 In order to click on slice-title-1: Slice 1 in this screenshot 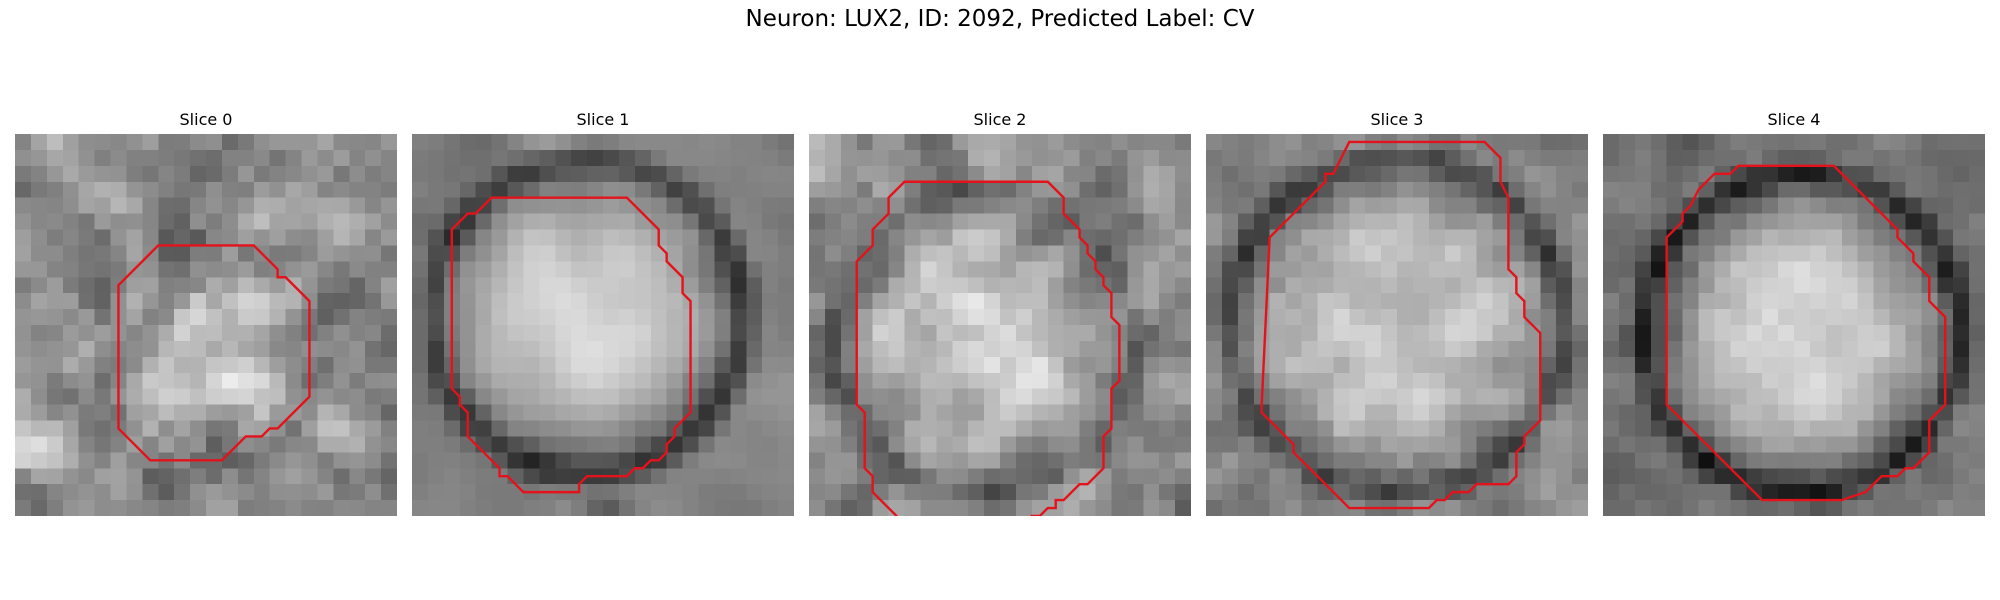, I will do `click(603, 119)`.